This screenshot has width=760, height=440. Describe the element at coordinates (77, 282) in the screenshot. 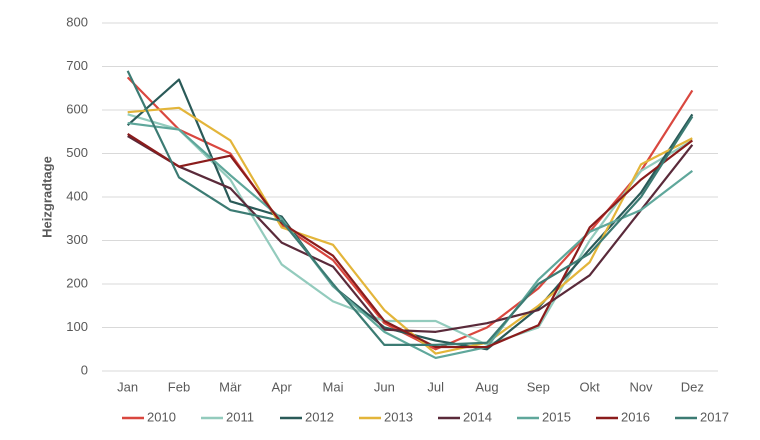

I see `y-tick-label: 200` at that location.